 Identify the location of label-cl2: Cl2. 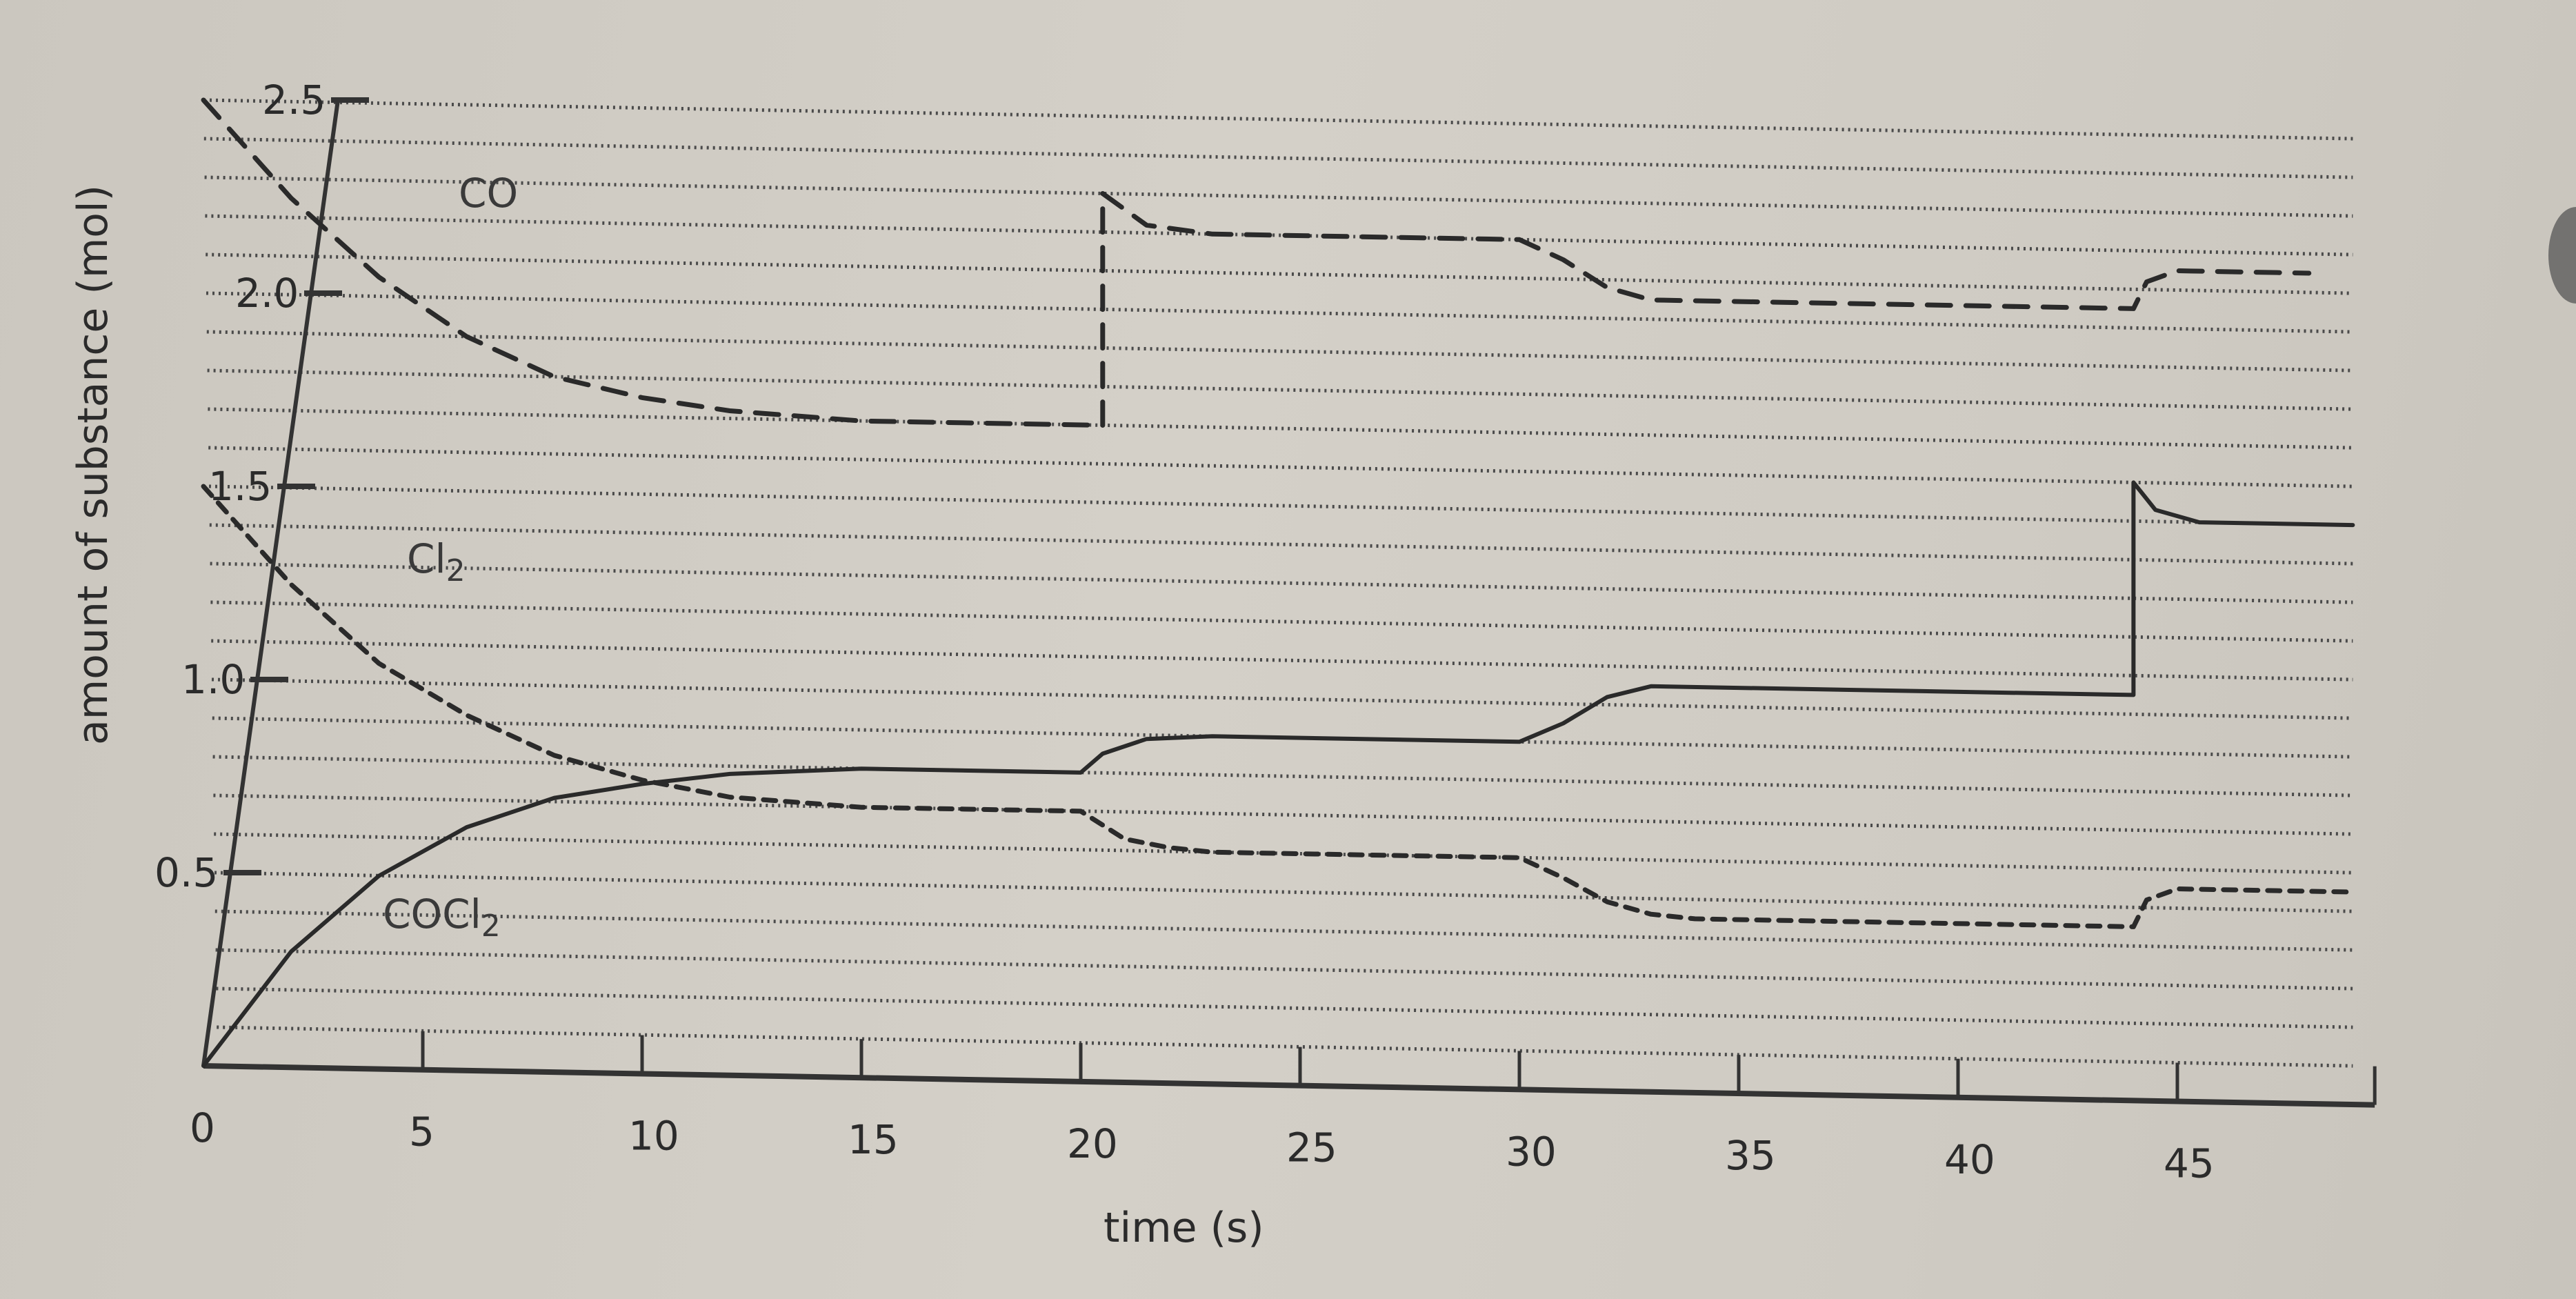
(437, 561).